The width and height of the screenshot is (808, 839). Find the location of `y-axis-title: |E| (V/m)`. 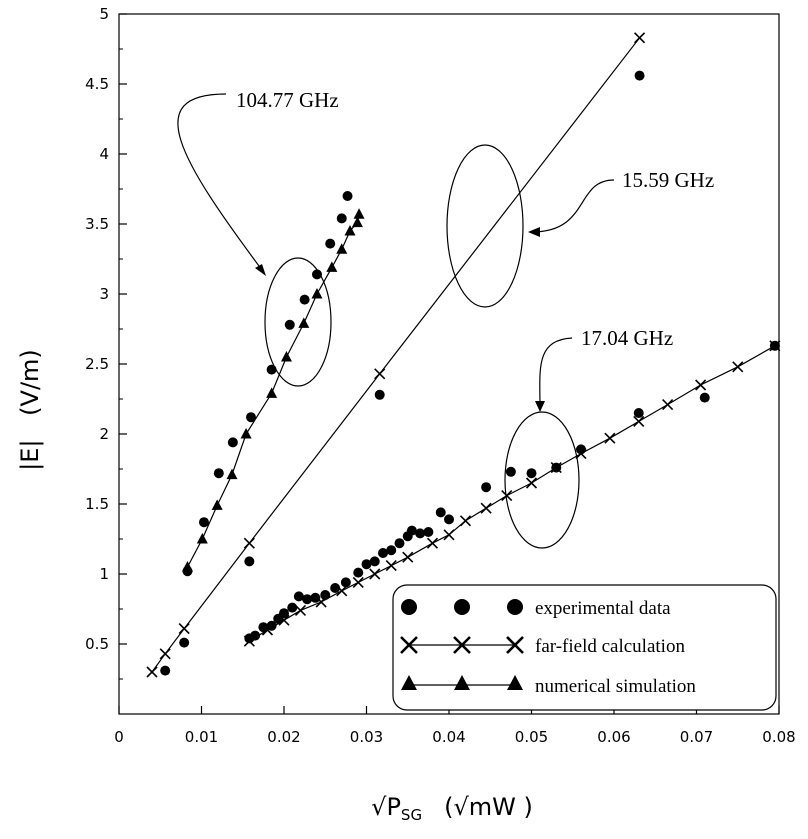

y-axis-title: |E| (V/m) is located at coordinates (30, 410).